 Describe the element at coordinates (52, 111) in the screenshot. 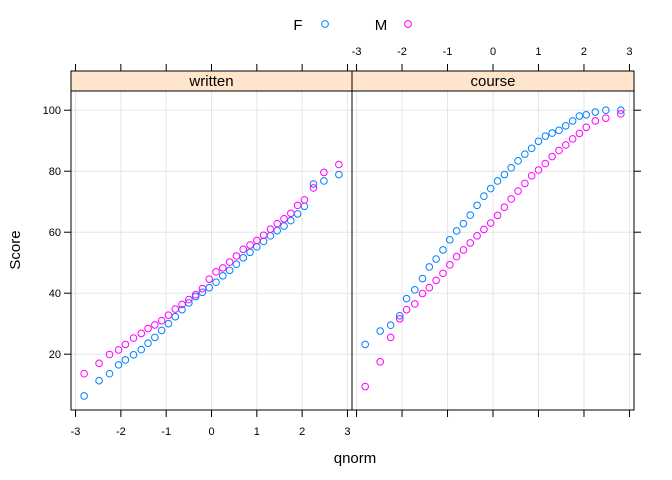

I see `y-tick-label: 100` at that location.